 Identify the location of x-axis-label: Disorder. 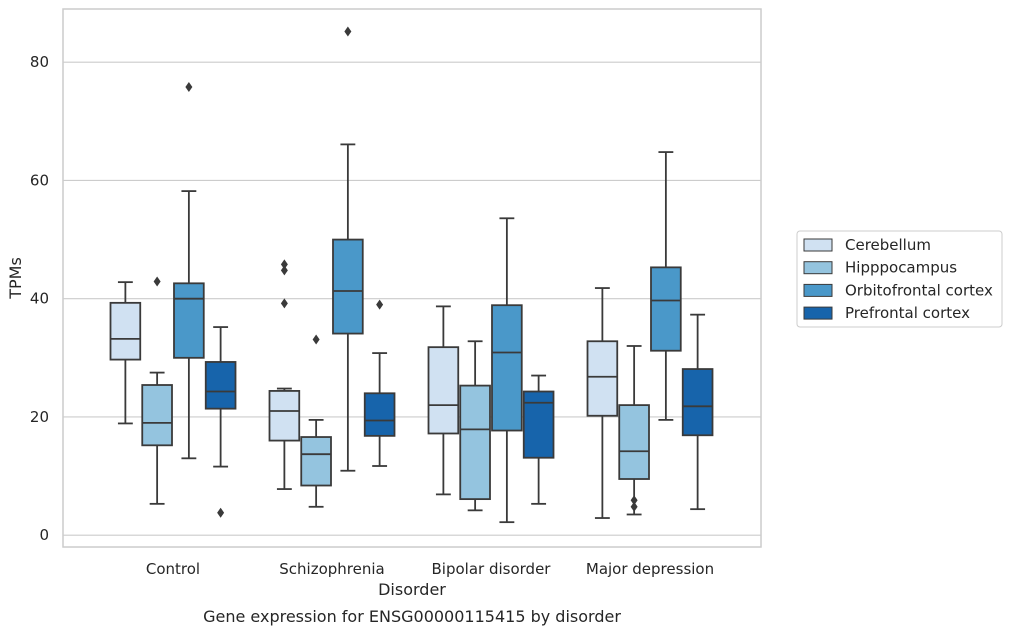
(412, 589).